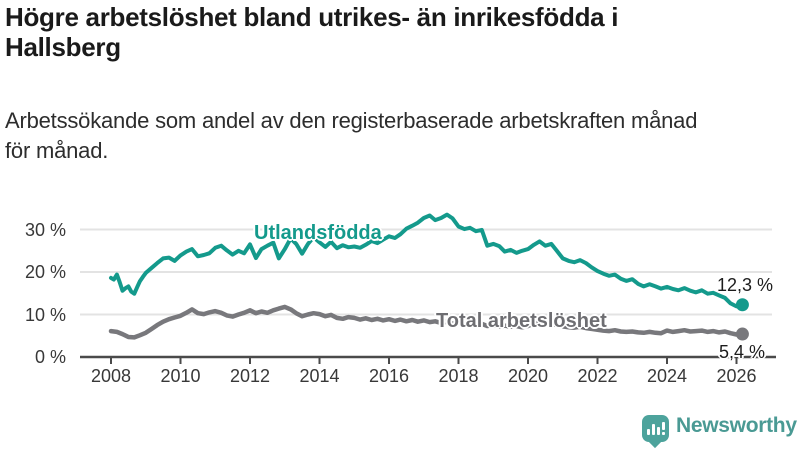 The width and height of the screenshot is (800, 450). What do you see at coordinates (180, 376) in the screenshot?
I see `x-tick-label-2010: 2010` at bounding box center [180, 376].